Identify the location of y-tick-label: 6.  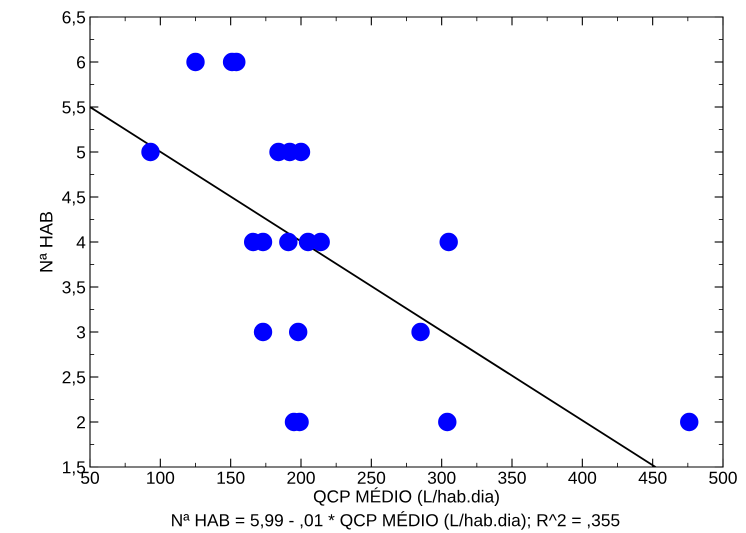
(81, 62).